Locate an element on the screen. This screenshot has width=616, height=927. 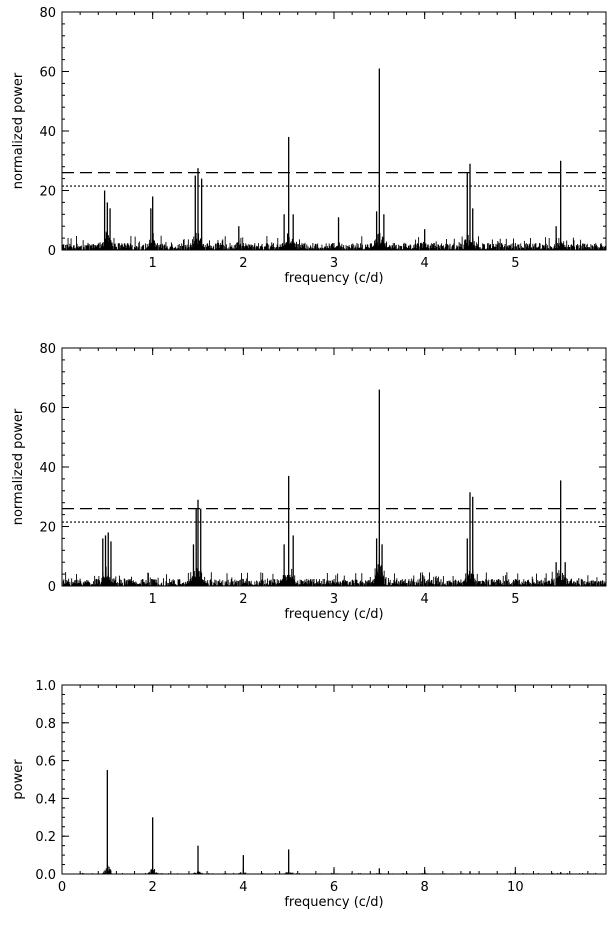
y-axis-title: power is located at coordinates (18, 779).